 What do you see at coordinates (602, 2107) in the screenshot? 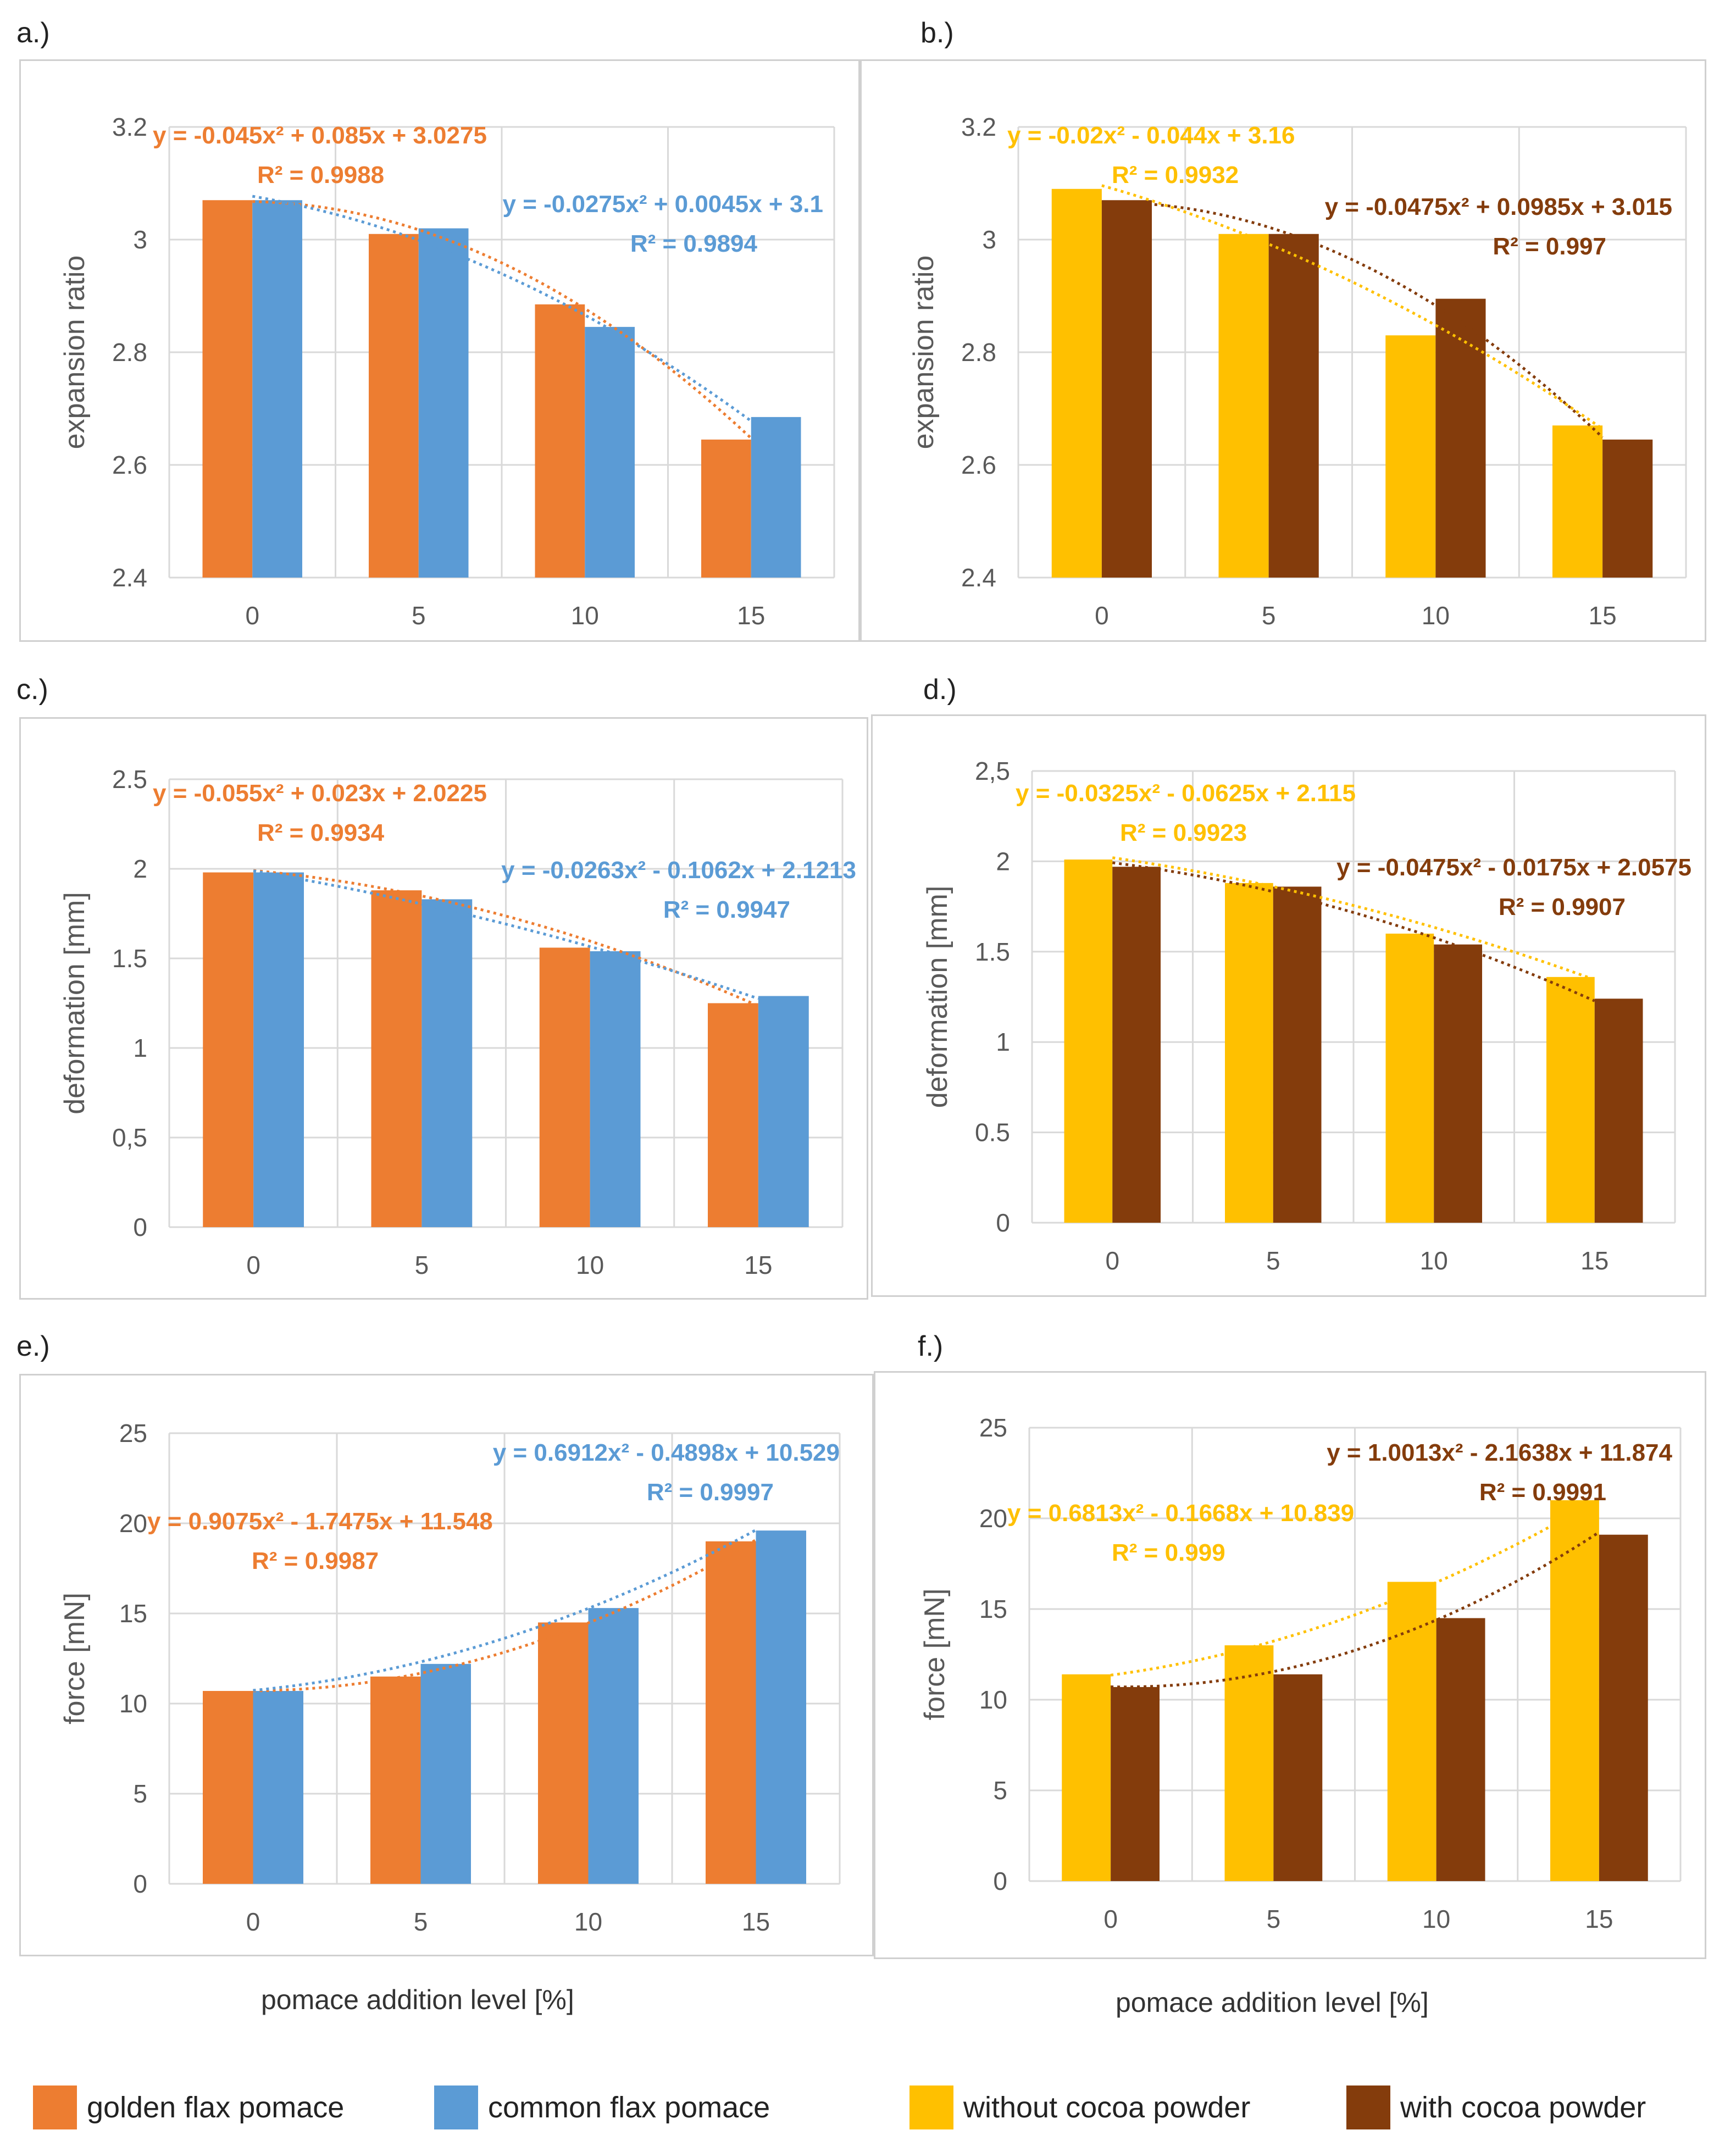
I see `legend-item-common-flax: common flax pomace` at bounding box center [602, 2107].